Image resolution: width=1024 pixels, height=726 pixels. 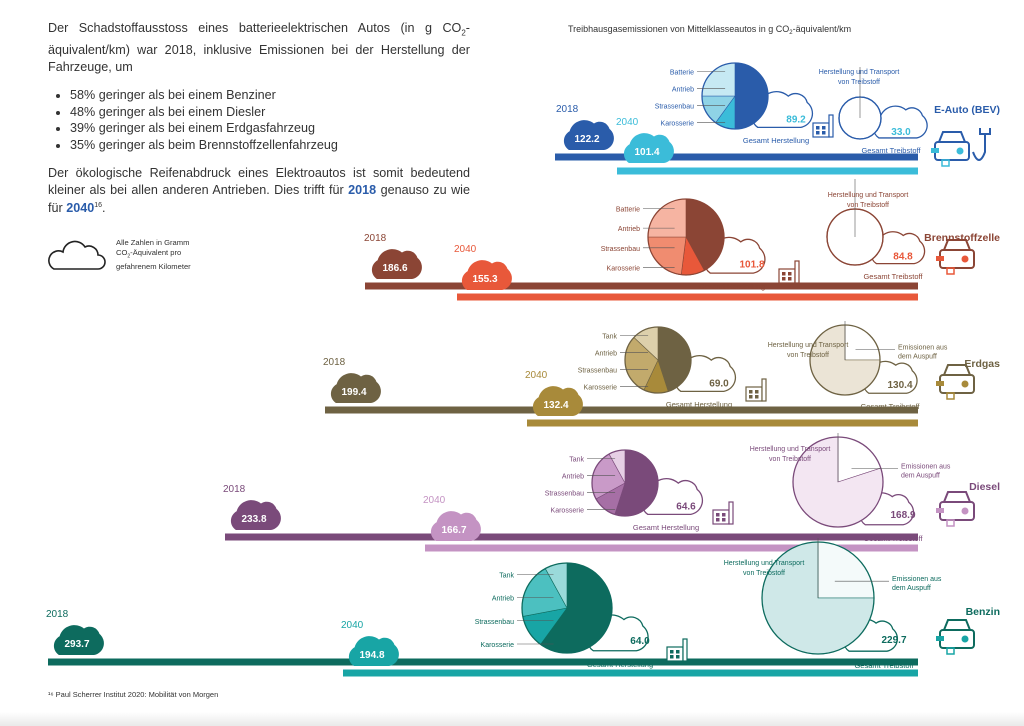 I want to click on vehicle-name: Brennstoffzelle, so click(x=962, y=238).